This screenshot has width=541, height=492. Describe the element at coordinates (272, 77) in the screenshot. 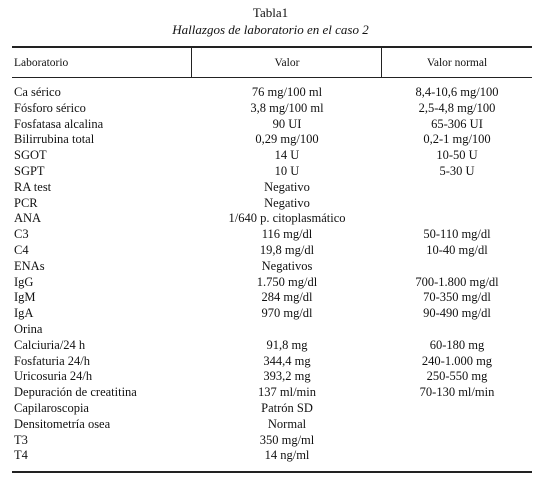

I see `header-rule` at that location.